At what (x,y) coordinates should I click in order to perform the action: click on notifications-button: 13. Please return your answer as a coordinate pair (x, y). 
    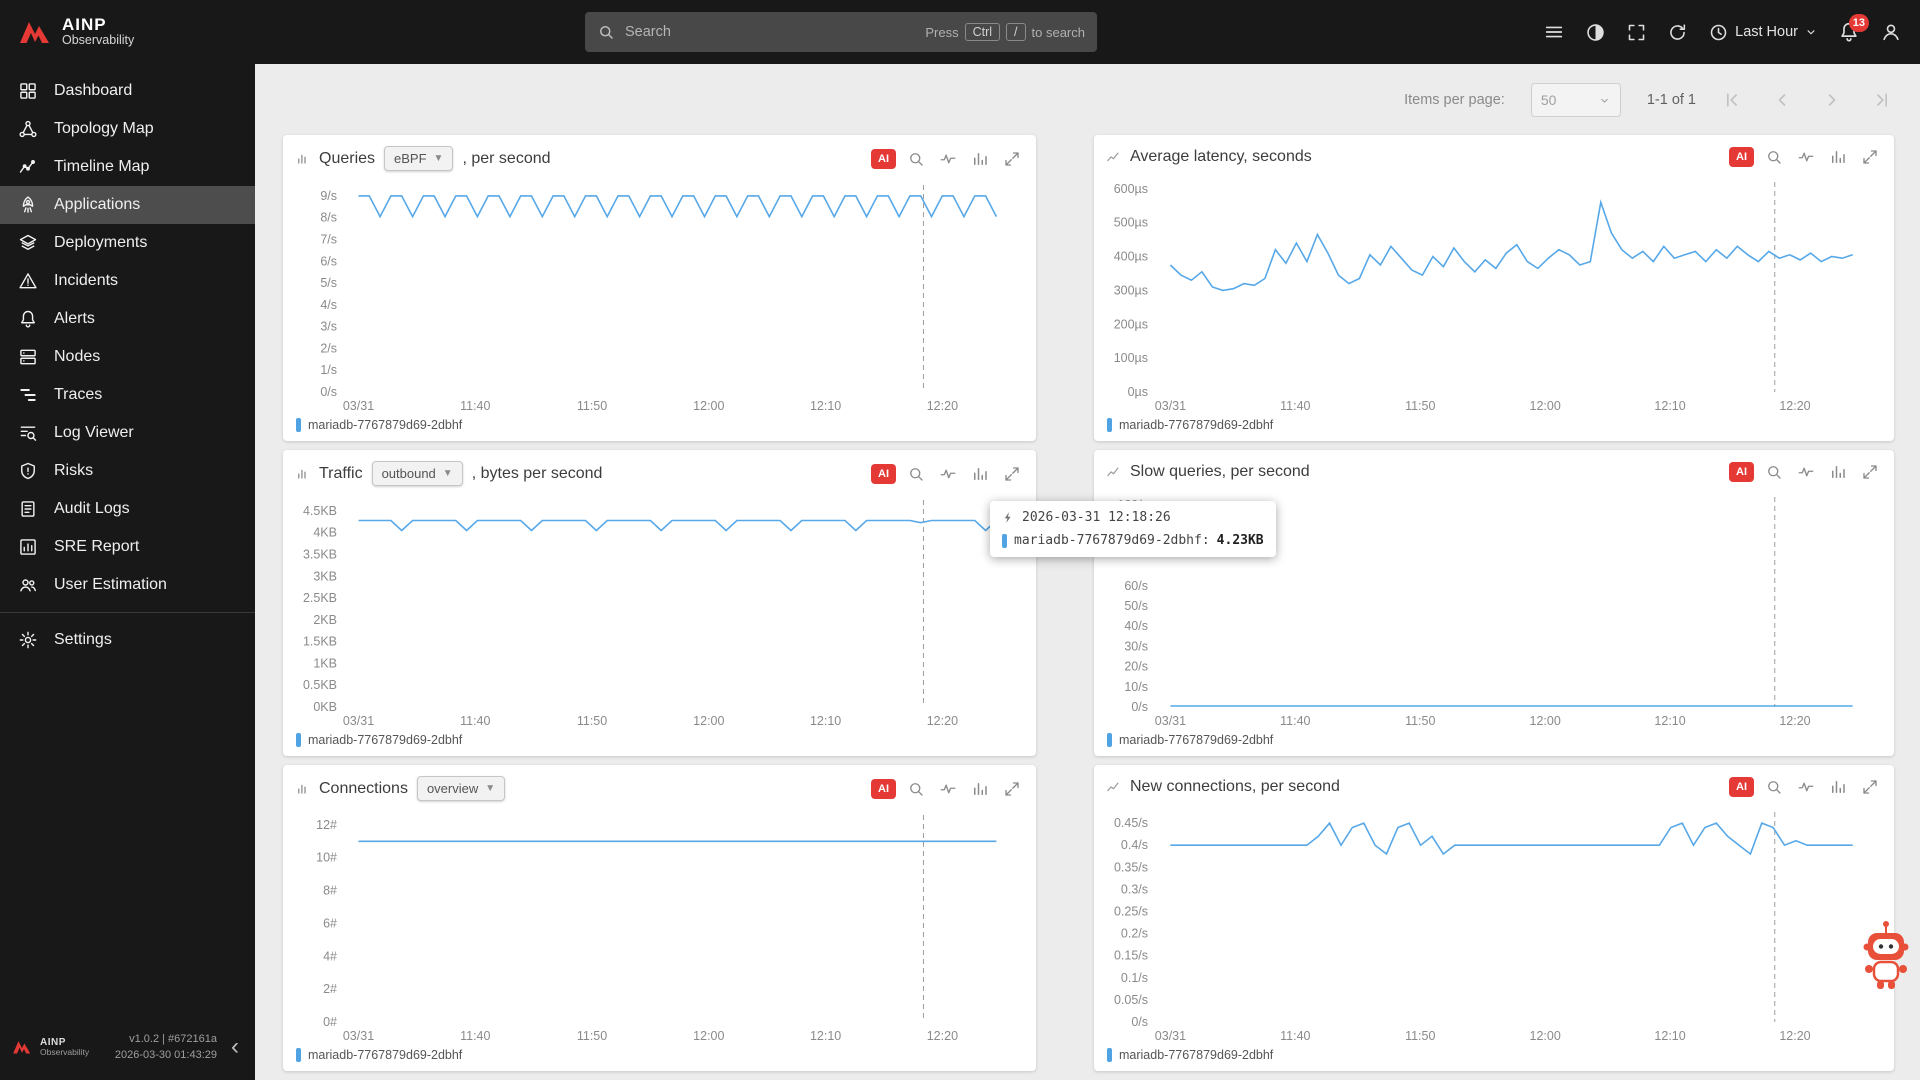
    Looking at the image, I should click on (1853, 28).